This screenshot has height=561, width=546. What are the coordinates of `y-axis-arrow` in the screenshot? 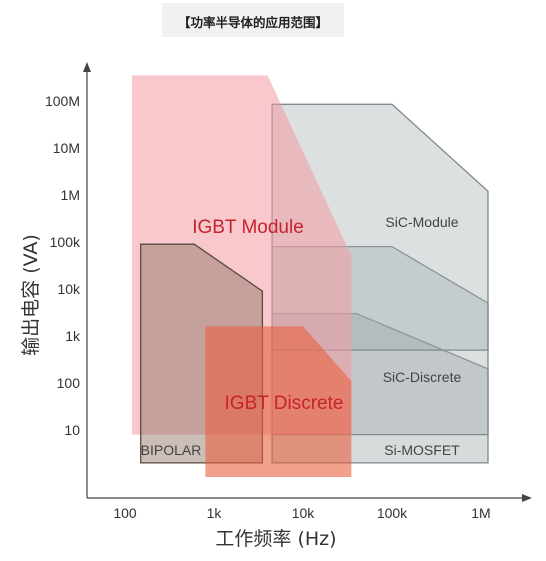 It's located at (87, 67).